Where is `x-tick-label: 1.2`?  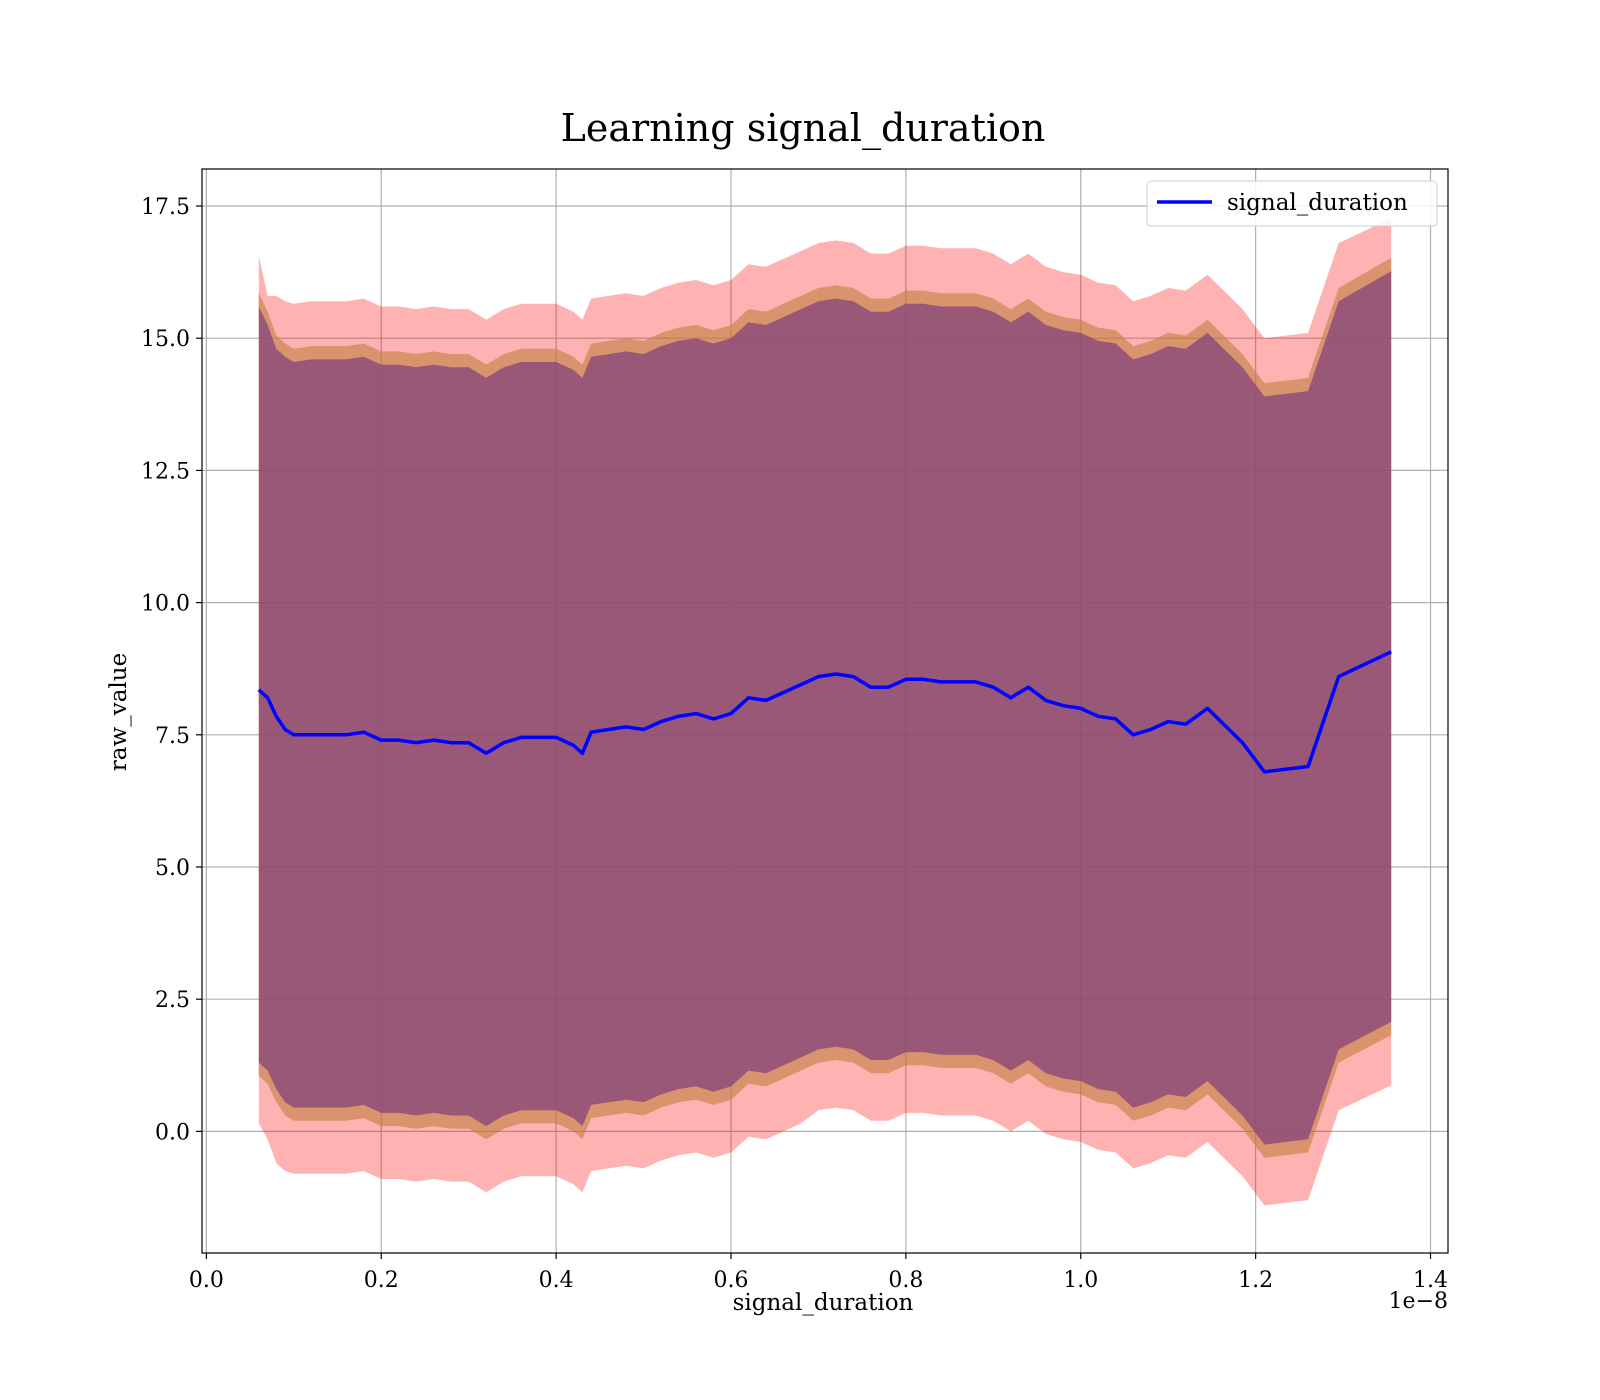
x-tick-label: 1.2 is located at coordinates (1255, 1280).